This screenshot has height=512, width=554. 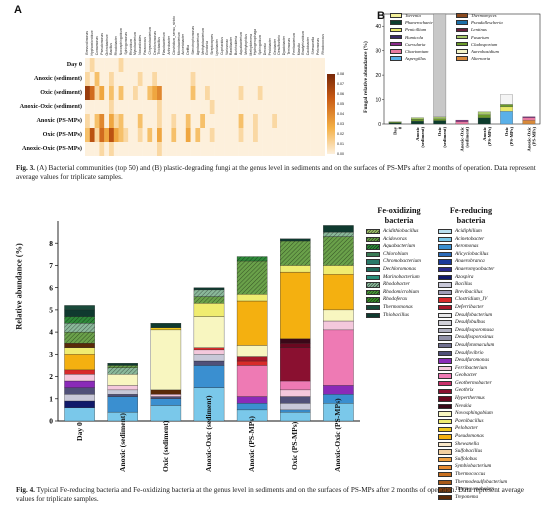 I want to click on fig4-bar-segment, so click(x=122, y=395).